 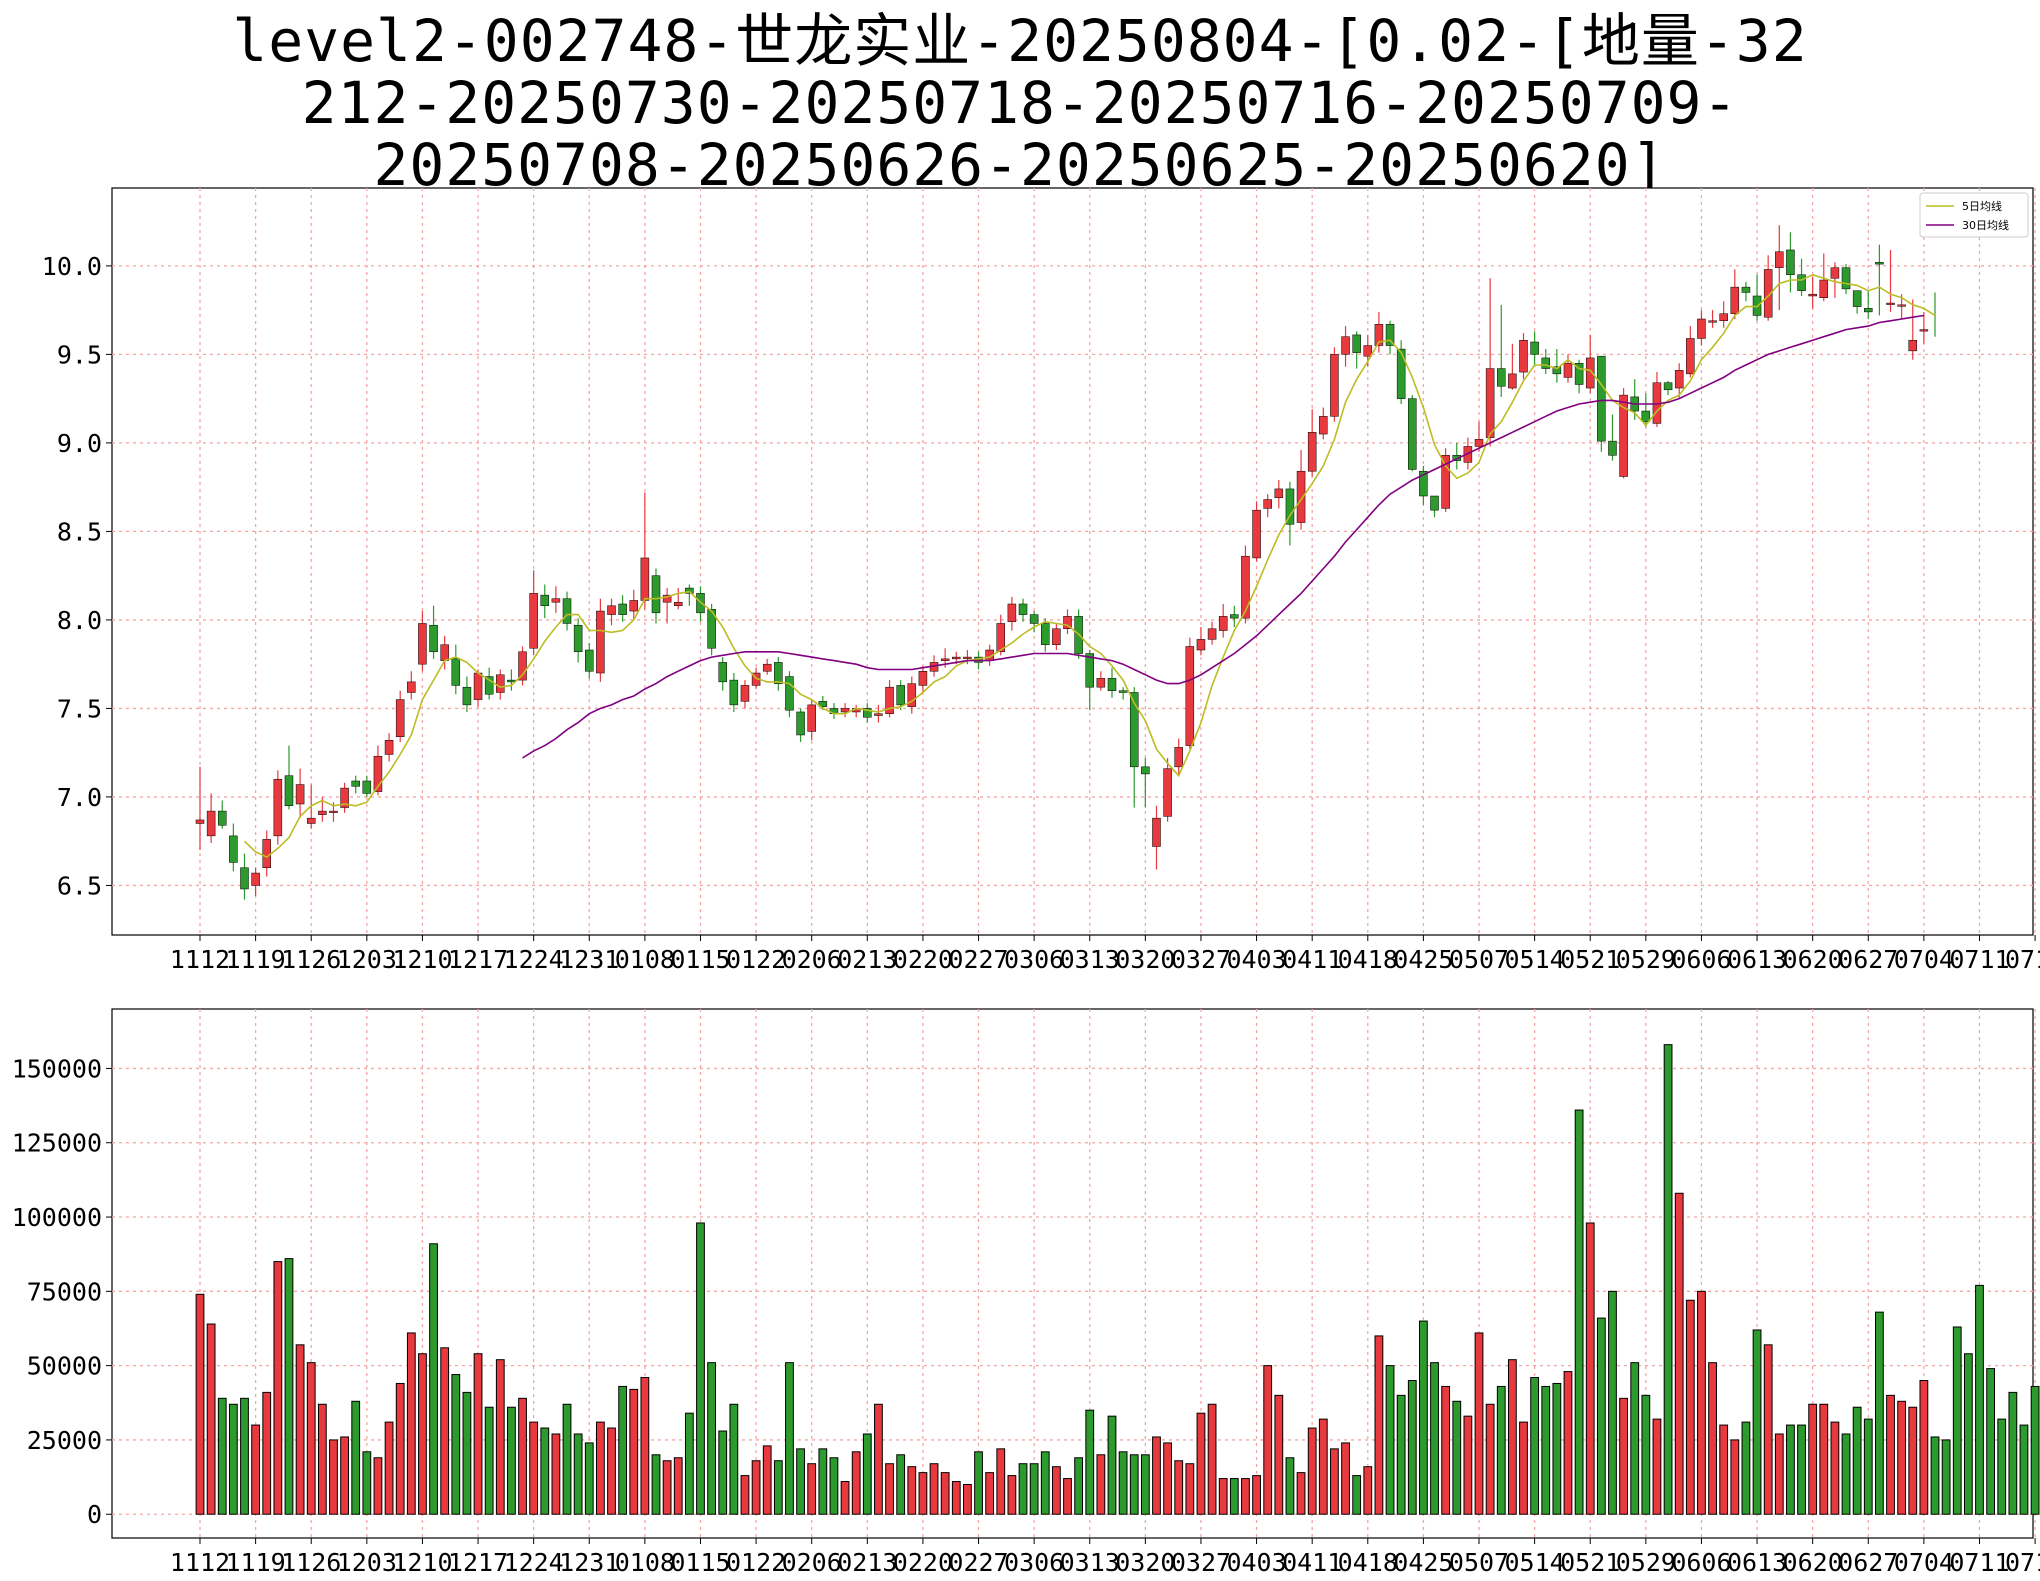 What do you see at coordinates (367, 959) in the screenshot?
I see `price-xtick-label: 1203` at bounding box center [367, 959].